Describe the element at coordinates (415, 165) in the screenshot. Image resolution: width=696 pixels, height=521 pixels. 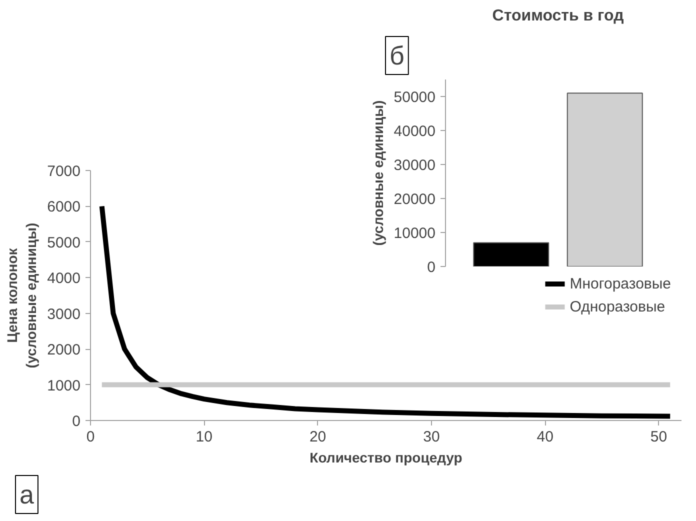
I see `y-tick-label: 30000` at that location.